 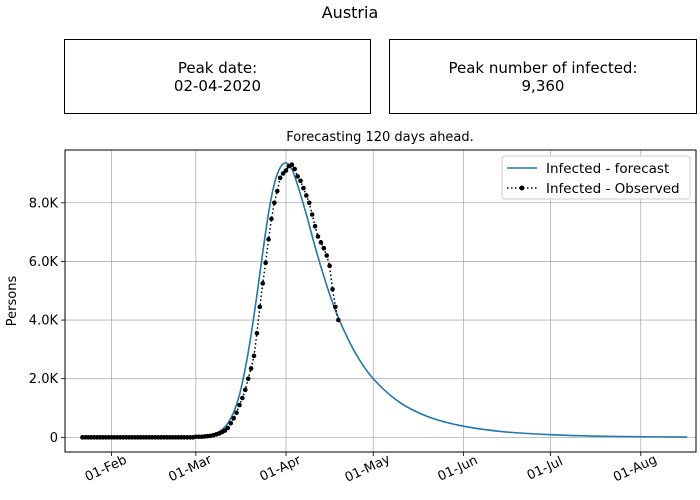 I want to click on y-tick-label: 2.0K, so click(x=44, y=379).